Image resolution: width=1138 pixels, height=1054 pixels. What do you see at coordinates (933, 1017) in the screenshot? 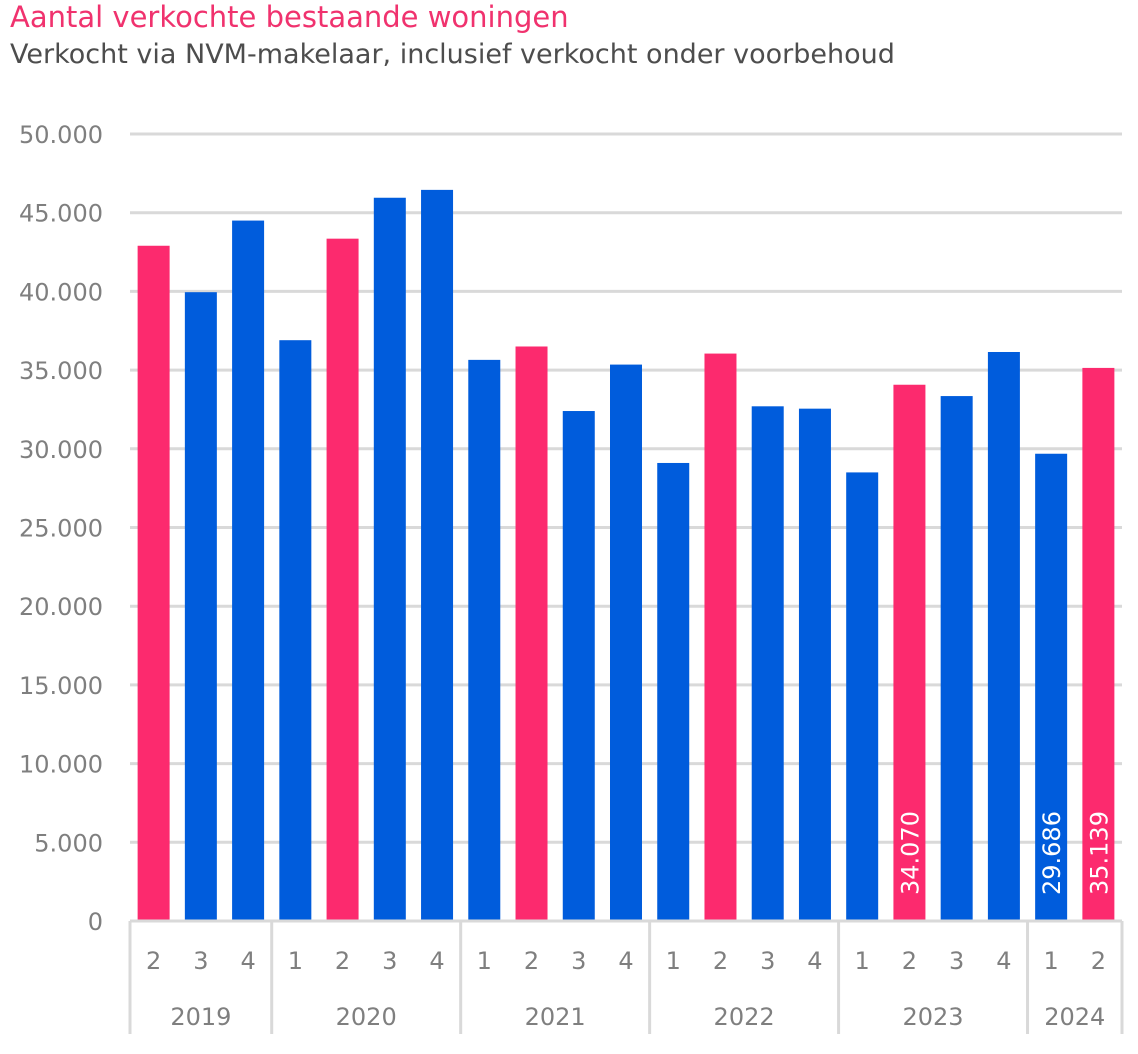
I see `x-year-label: 2023` at bounding box center [933, 1017].